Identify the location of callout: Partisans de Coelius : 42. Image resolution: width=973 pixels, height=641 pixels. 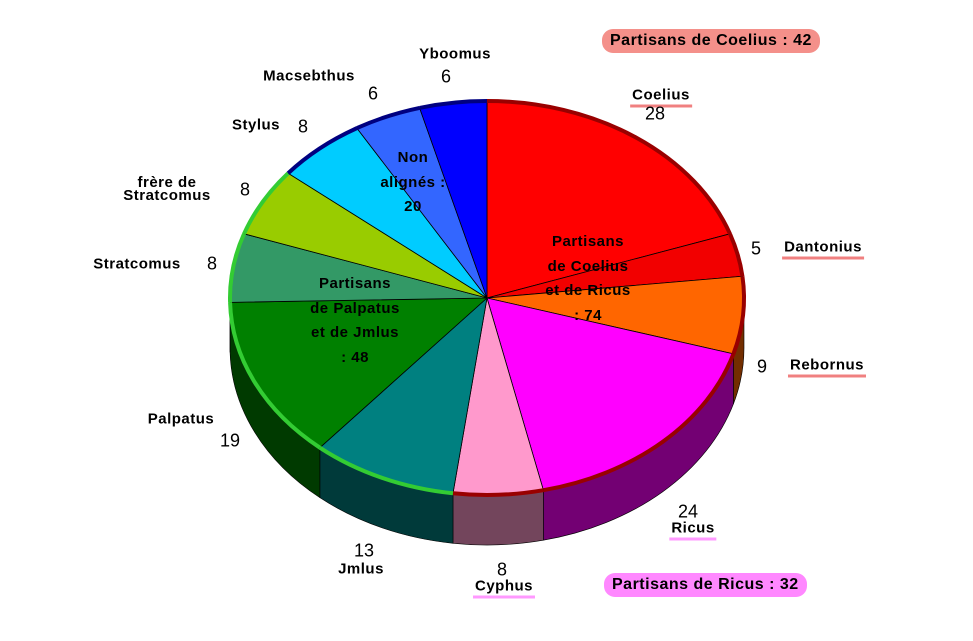
(711, 41).